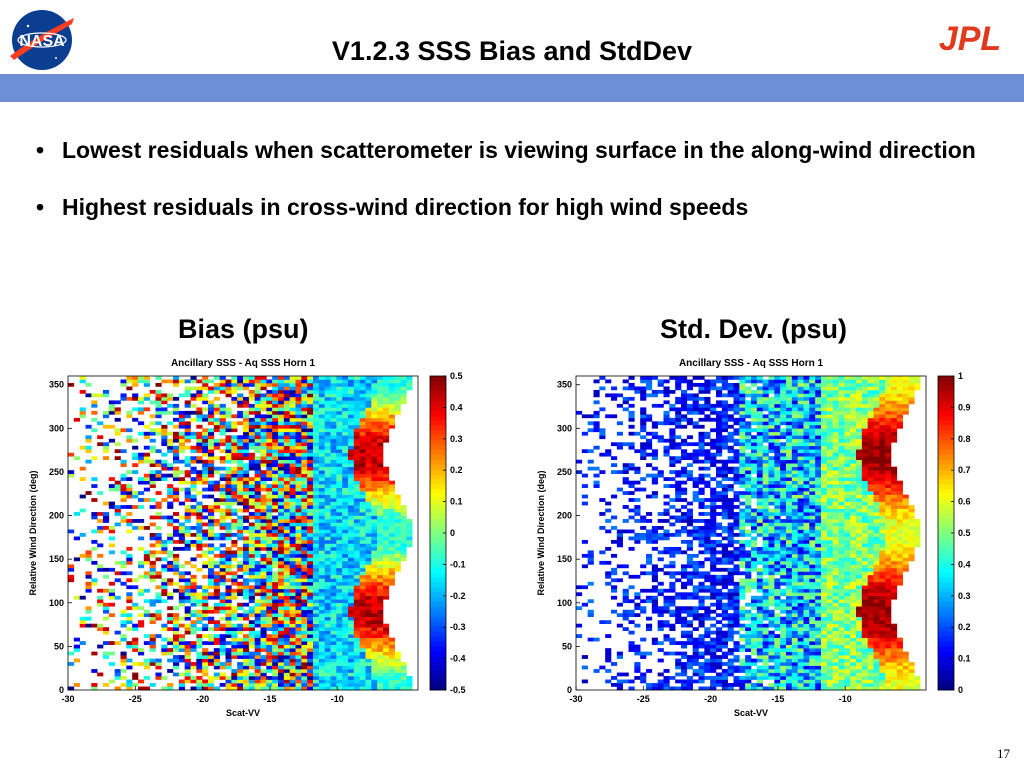  I want to click on colorbar-segment, so click(438, 545).